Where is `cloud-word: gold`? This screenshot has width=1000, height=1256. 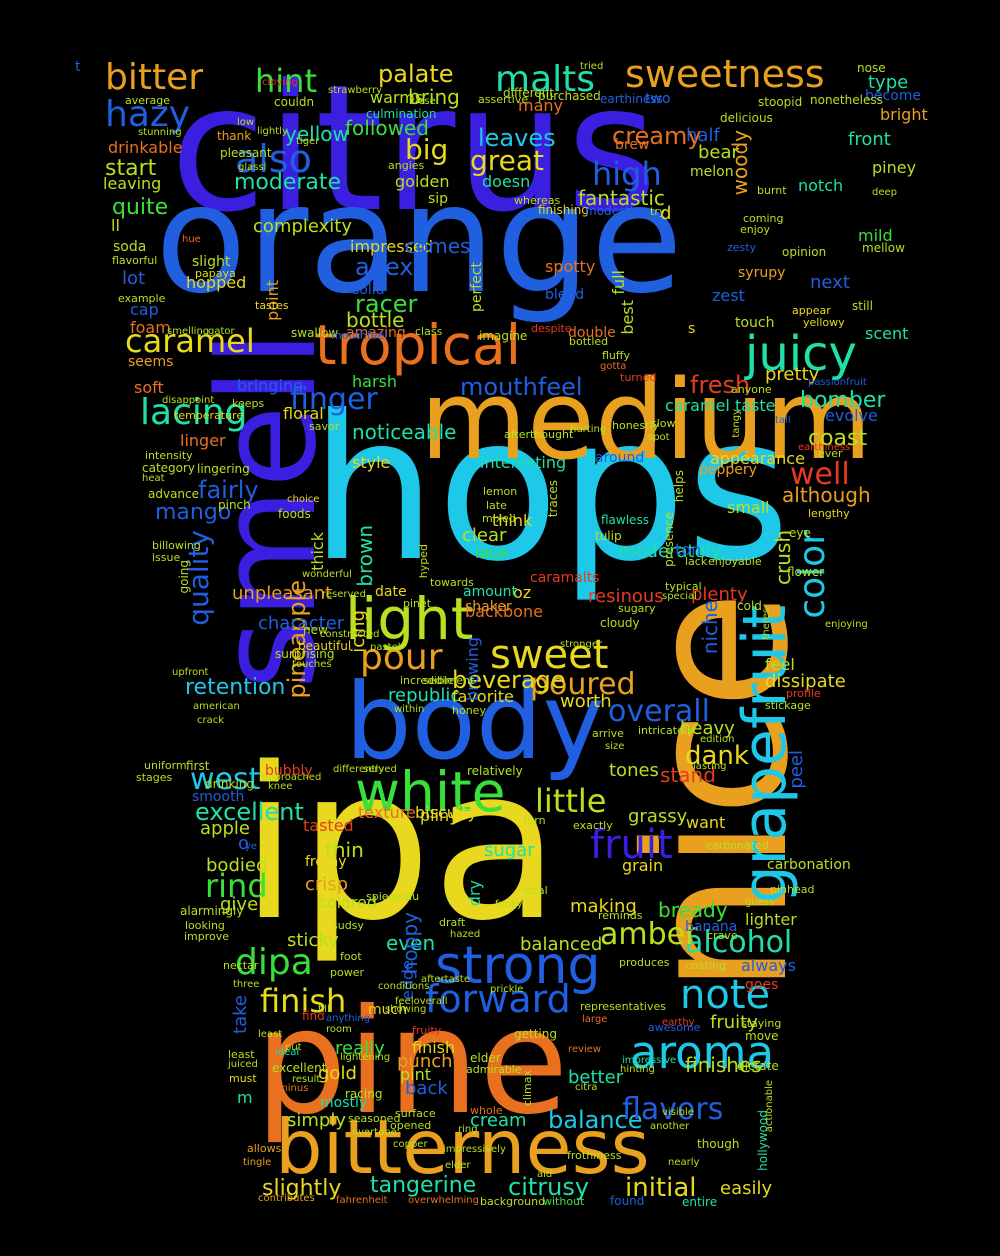
cloud-word: gold is located at coordinates (337, 1073).